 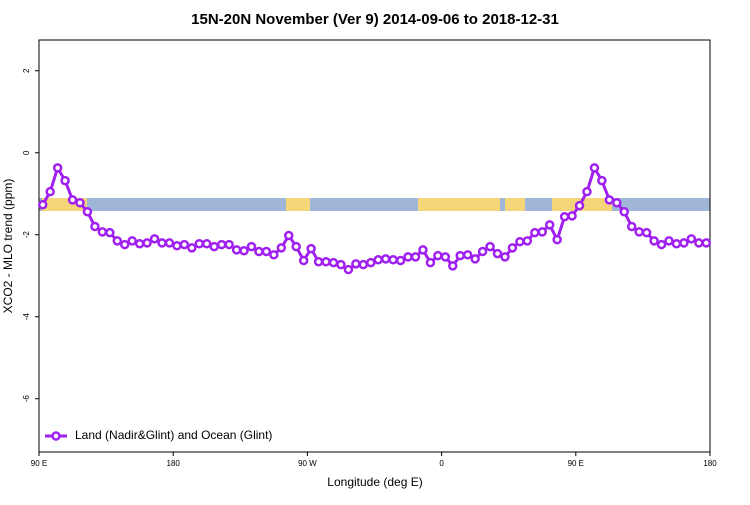 What do you see at coordinates (8, 246) in the screenshot?
I see `y-axis-label: XCO2 - MLO trend (ppm)` at bounding box center [8, 246].